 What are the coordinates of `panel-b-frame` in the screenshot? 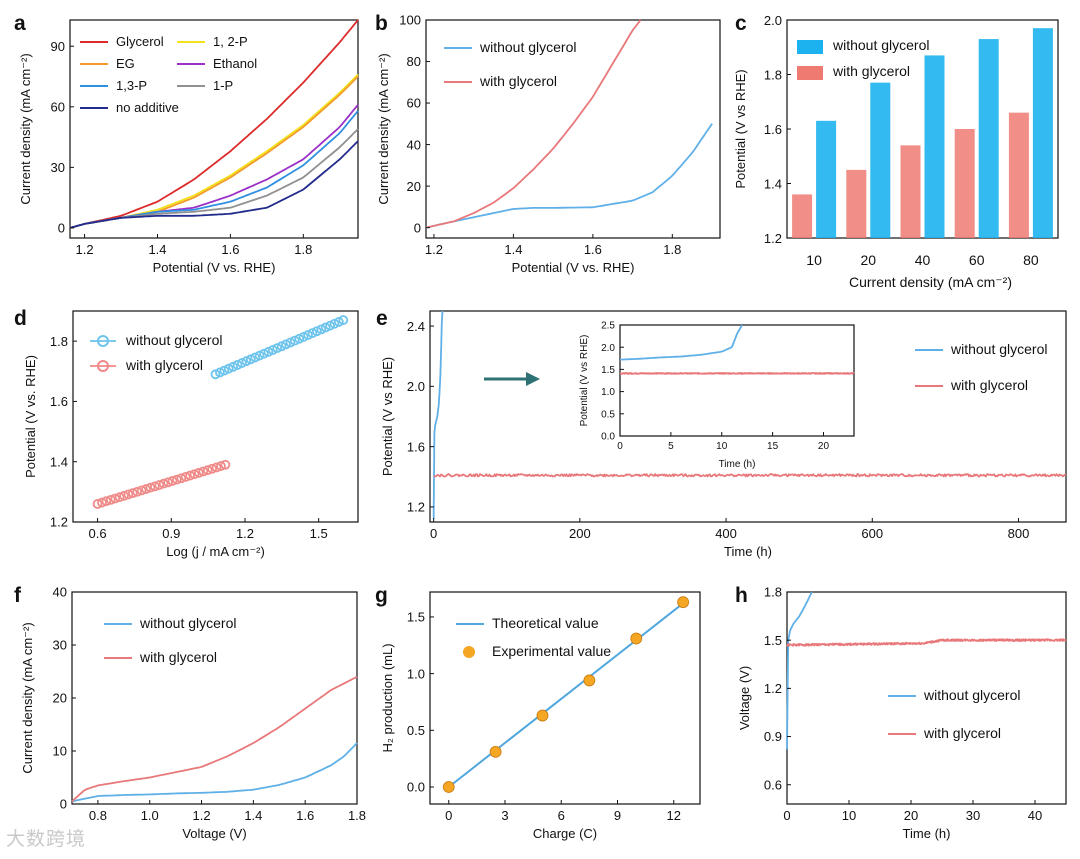 It's located at (573, 129).